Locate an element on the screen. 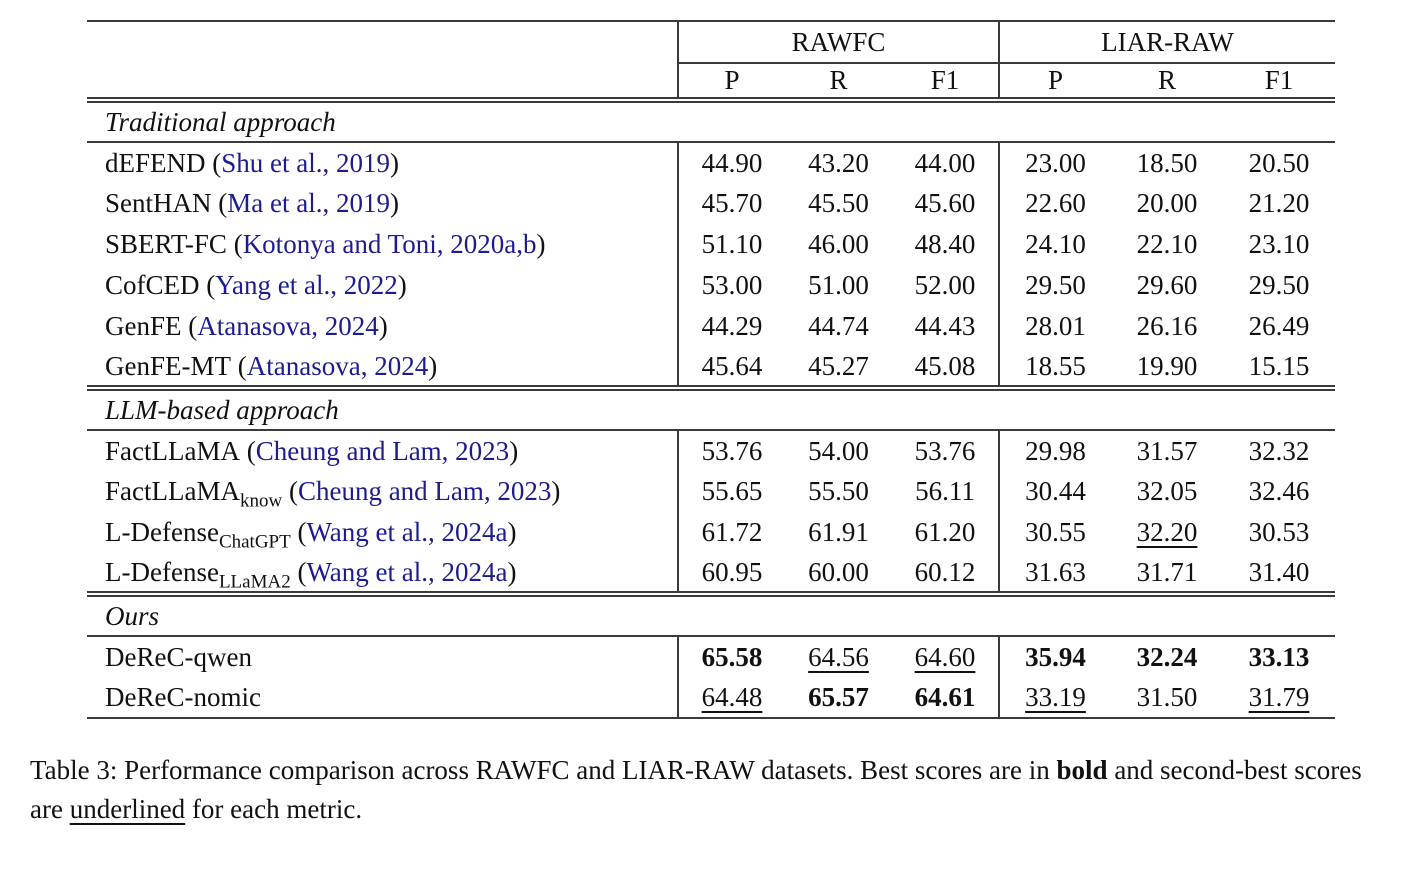 The width and height of the screenshot is (1419, 889). score-value: 32.20 is located at coordinates (1167, 532).